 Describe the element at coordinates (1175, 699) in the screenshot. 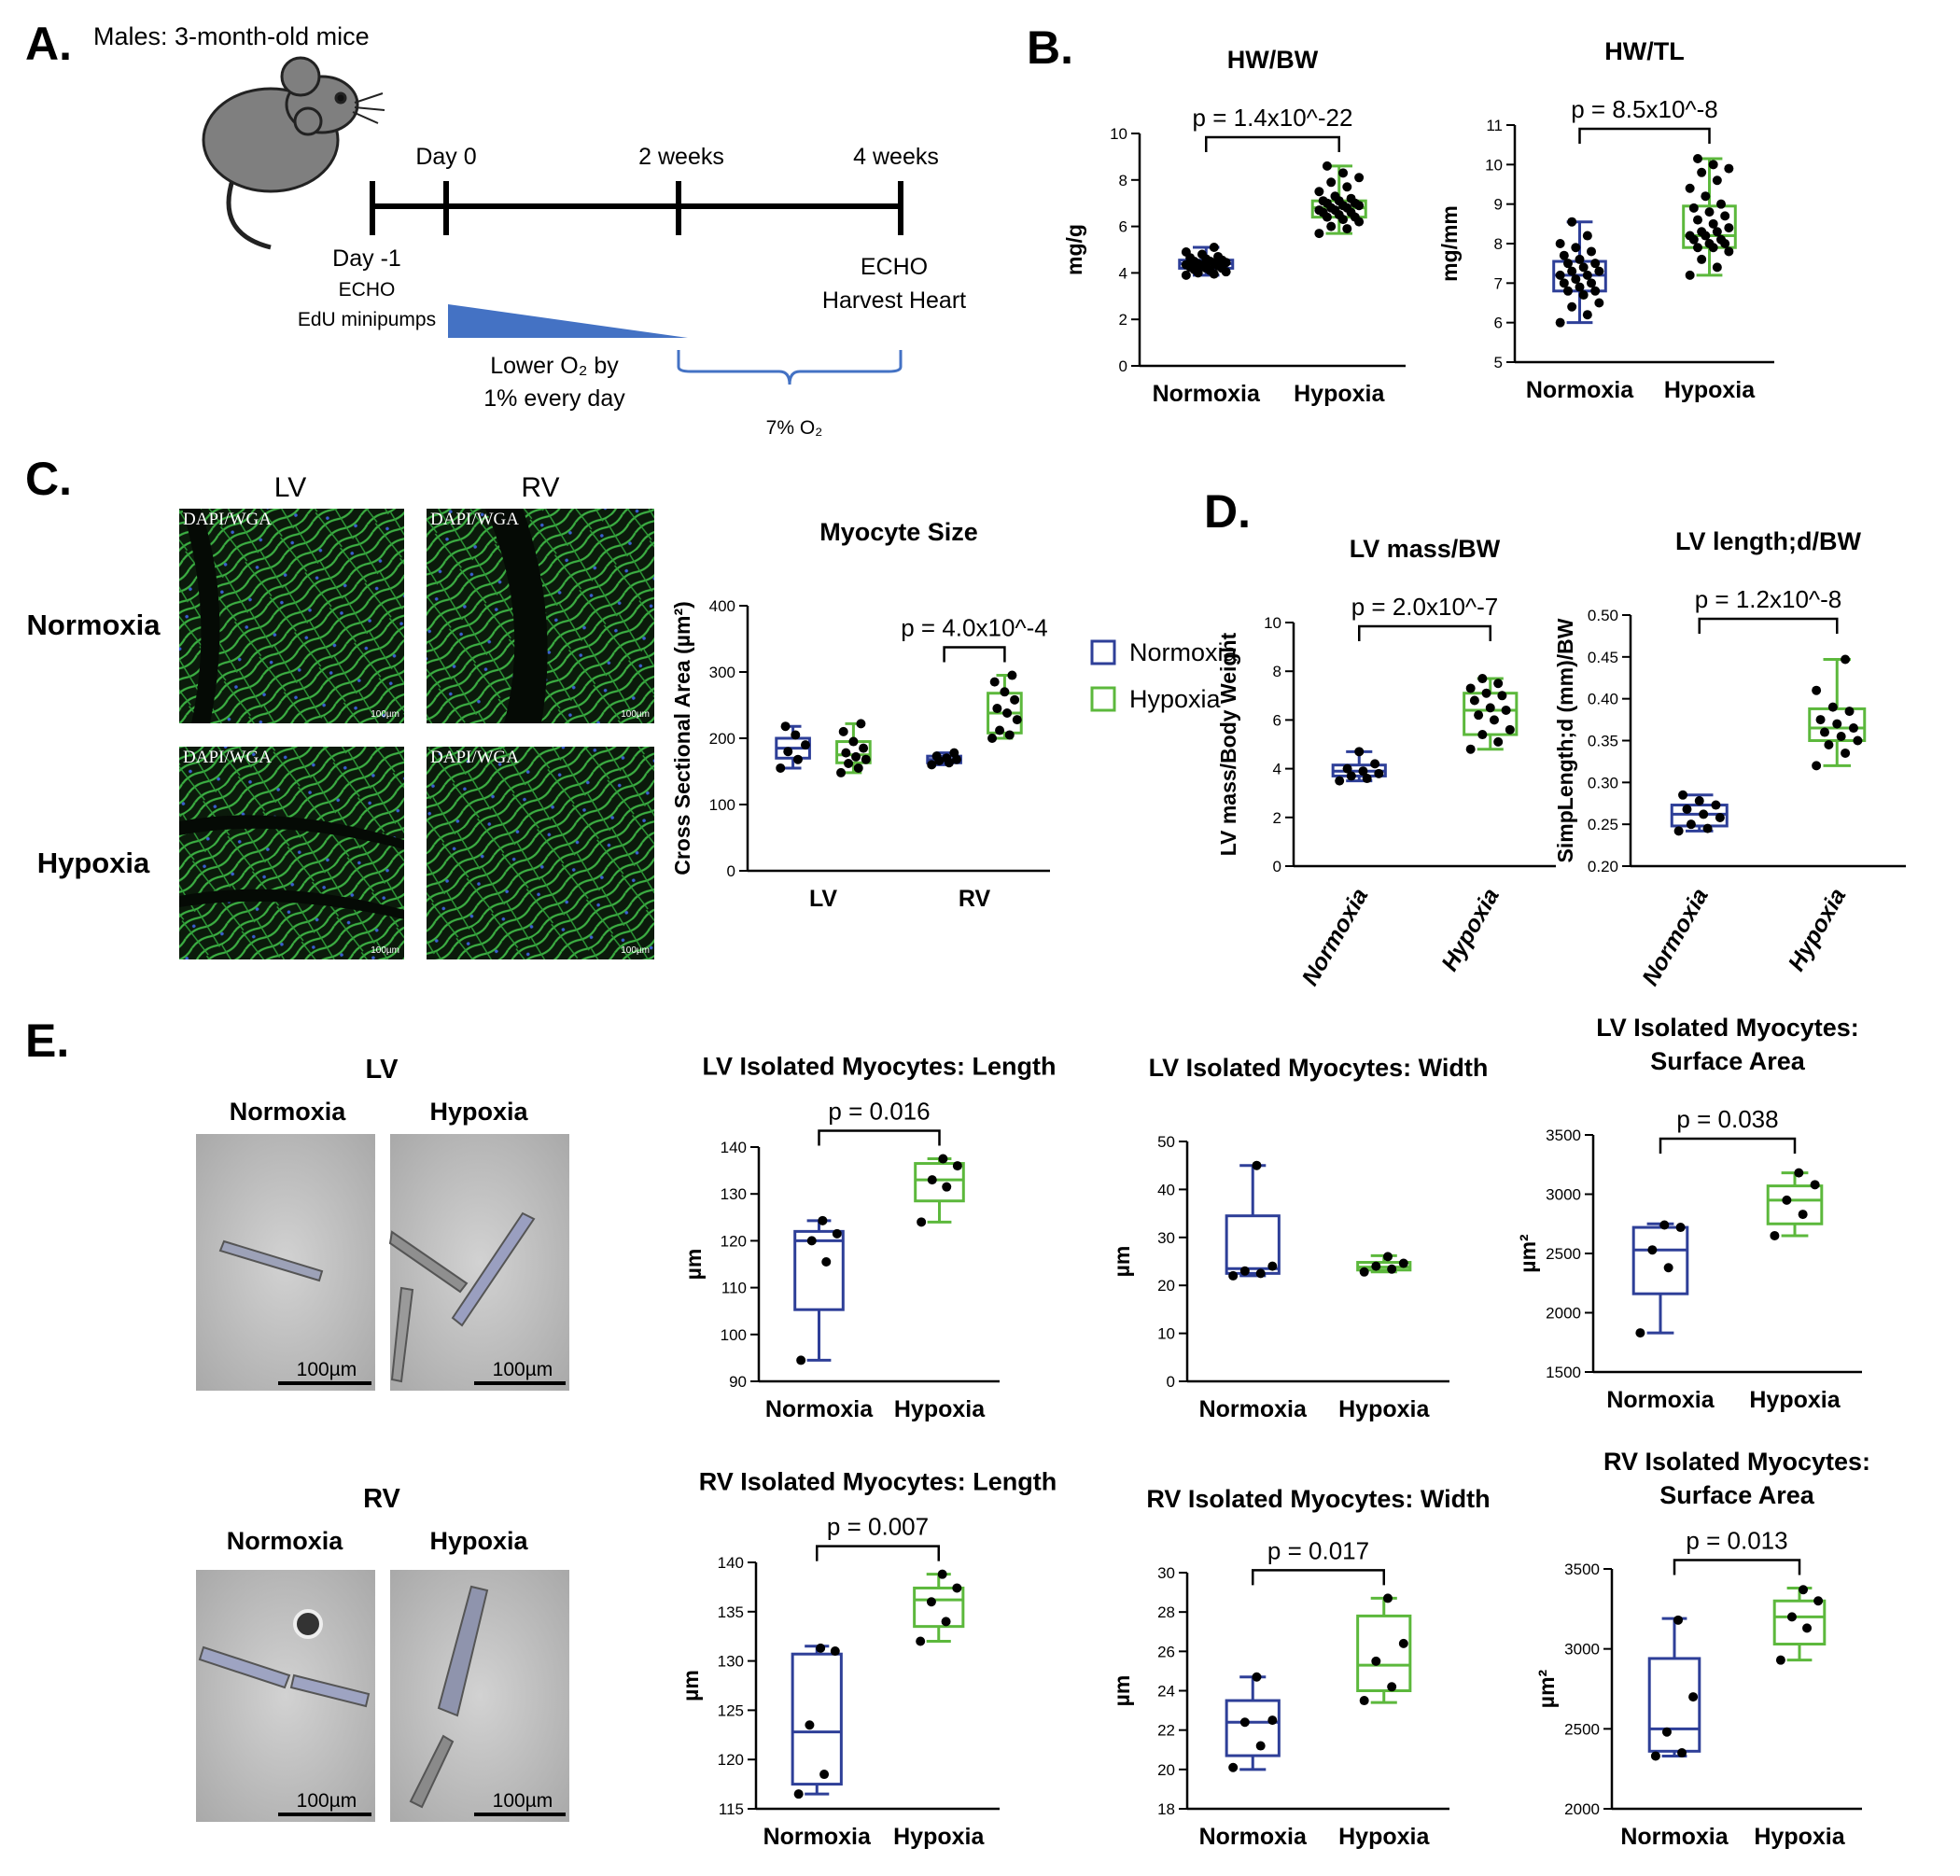

I see `legend-label: Hypoxia` at that location.